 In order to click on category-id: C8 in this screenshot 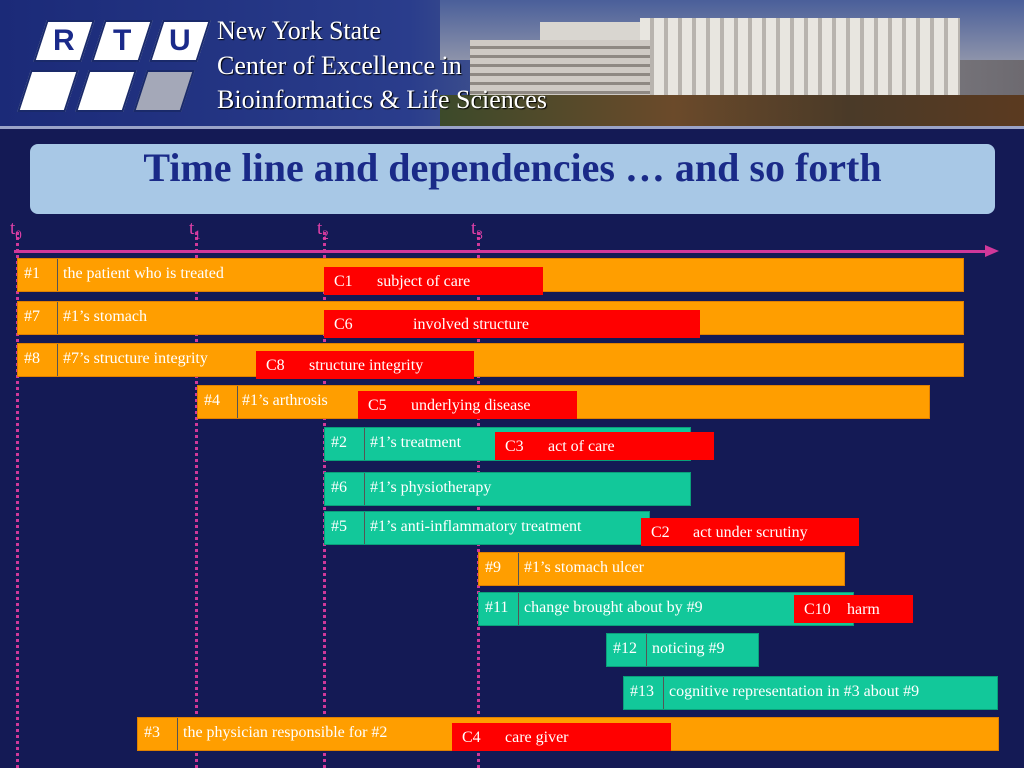, I will do `click(275, 365)`.